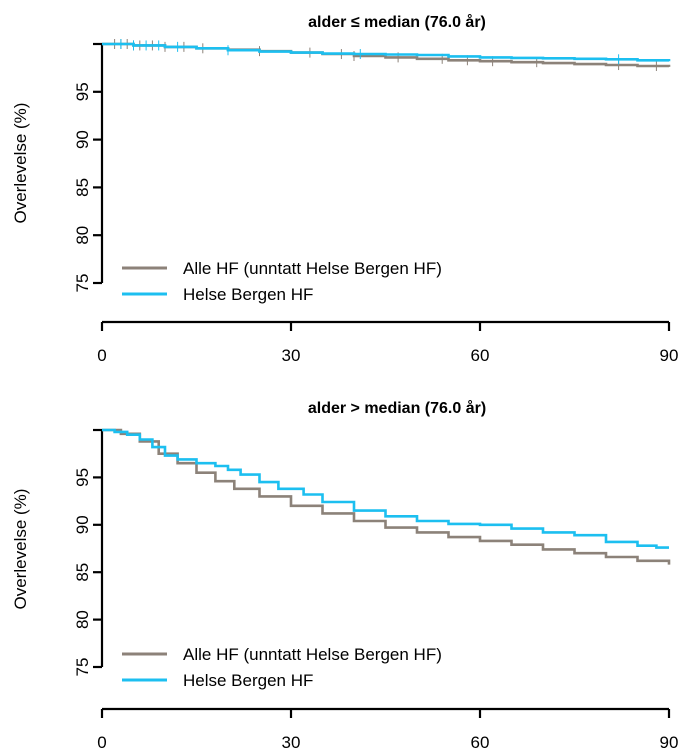  What do you see at coordinates (397, 22) in the screenshot?
I see `panel-title: alder ≤ median (76.0 år)` at bounding box center [397, 22].